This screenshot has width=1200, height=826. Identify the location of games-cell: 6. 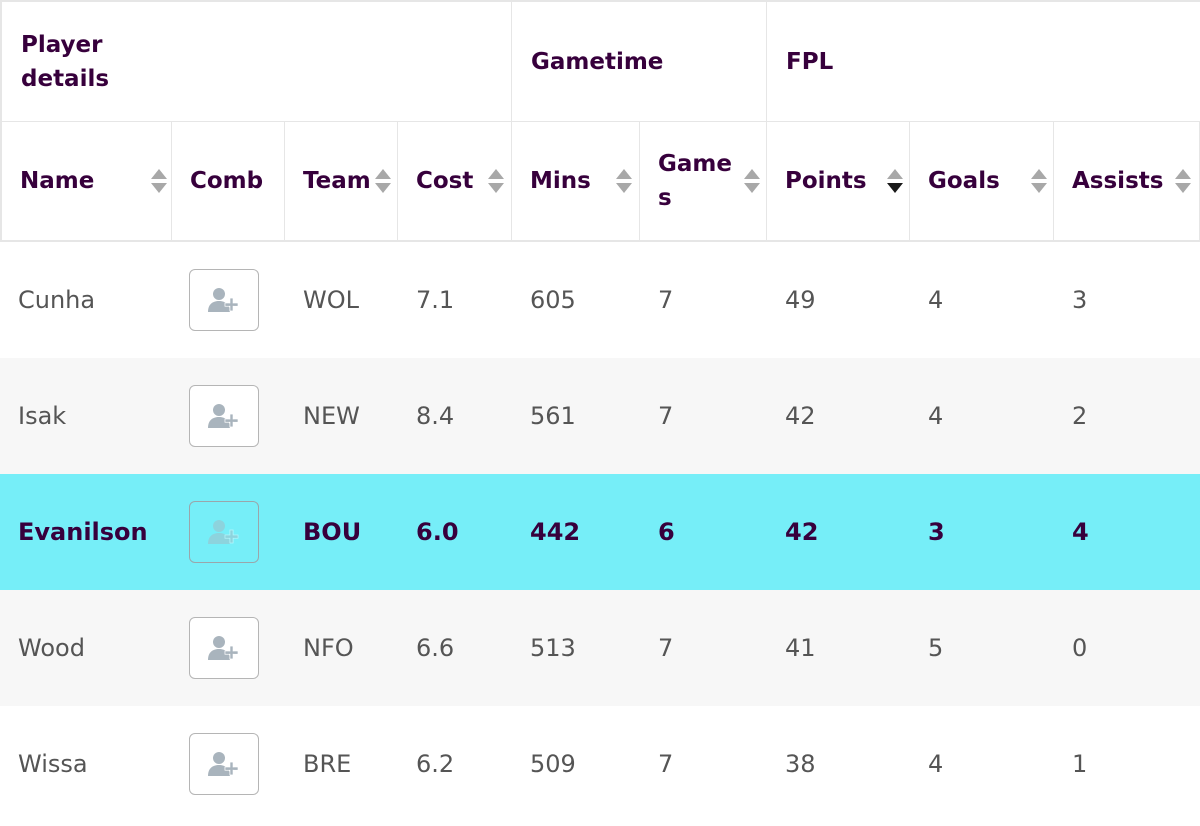
(666, 532).